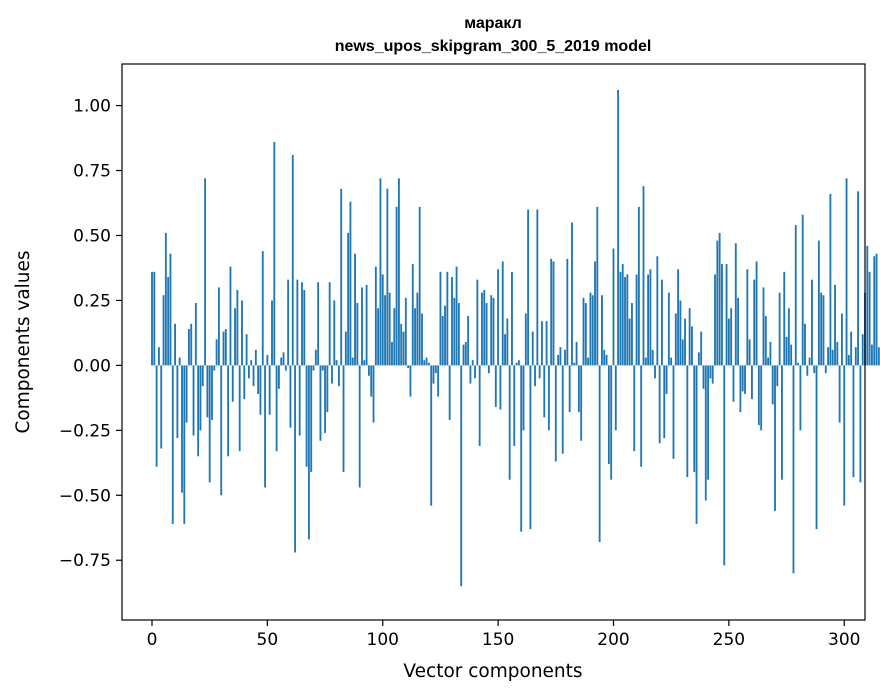  I want to click on x-tick-label: 0, so click(152, 640).